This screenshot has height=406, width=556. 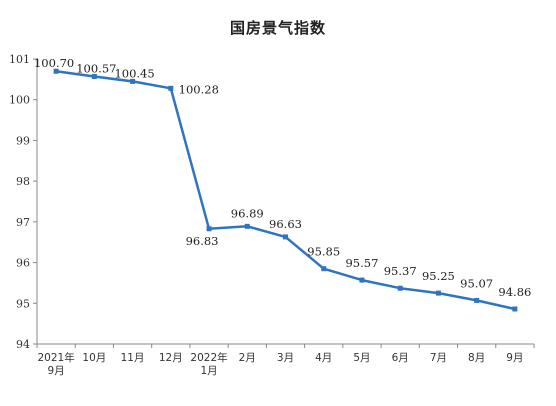 What do you see at coordinates (476, 358) in the screenshot?
I see `x-tick-label: 8月` at bounding box center [476, 358].